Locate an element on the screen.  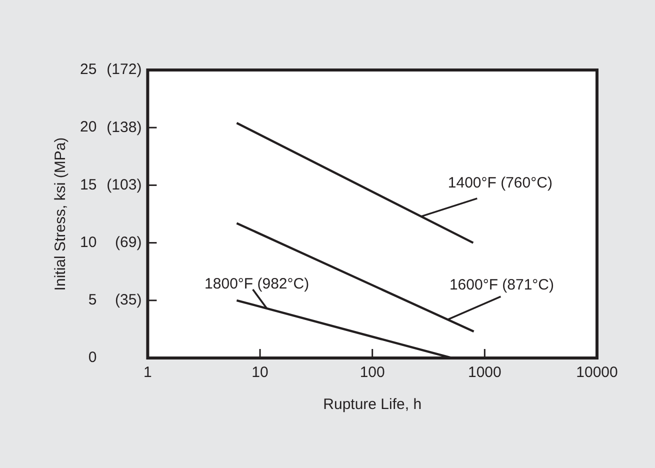
x-tick-label: 1000 is located at coordinates (485, 373).